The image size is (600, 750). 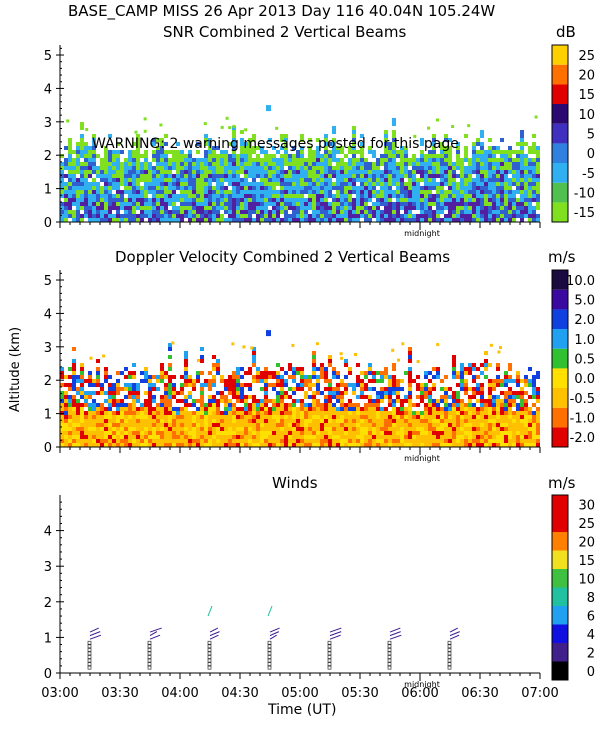 I want to click on velocity-ytick-label: 0, so click(x=48, y=448).